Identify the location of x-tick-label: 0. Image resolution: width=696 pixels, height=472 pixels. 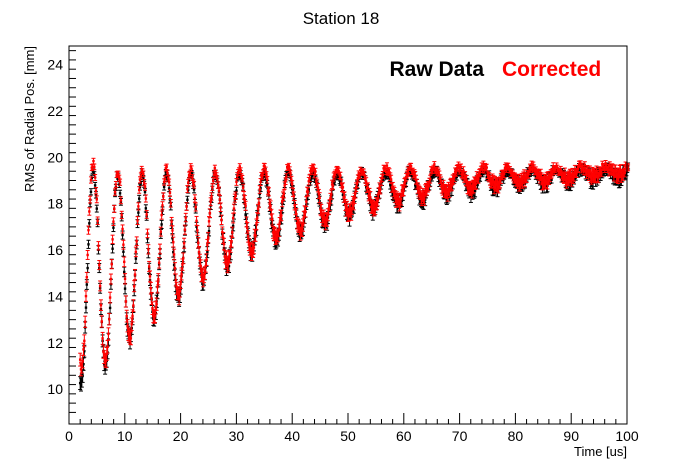
(69, 436).